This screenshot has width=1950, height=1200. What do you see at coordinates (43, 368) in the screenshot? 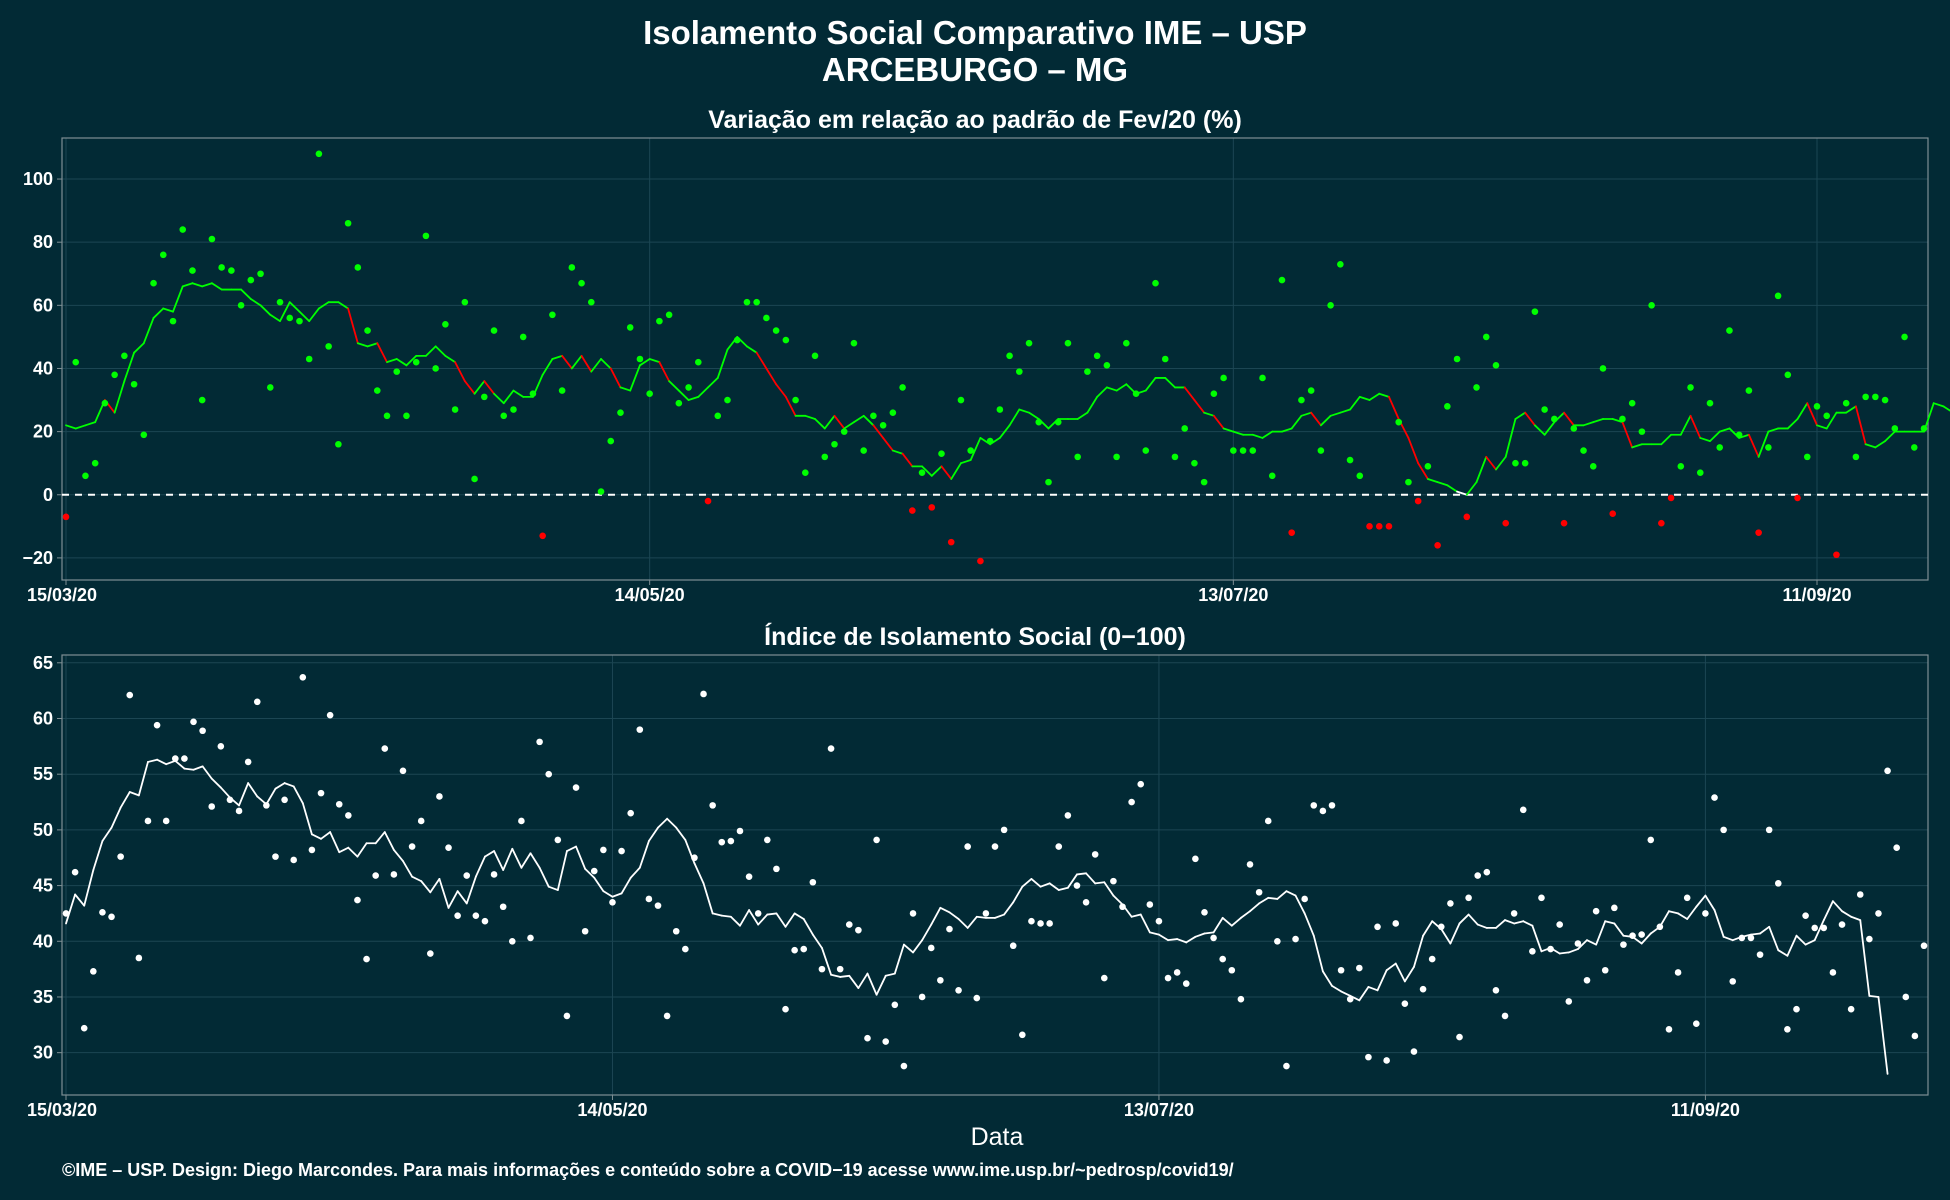
I see `y-tick-label: 40` at bounding box center [43, 368].